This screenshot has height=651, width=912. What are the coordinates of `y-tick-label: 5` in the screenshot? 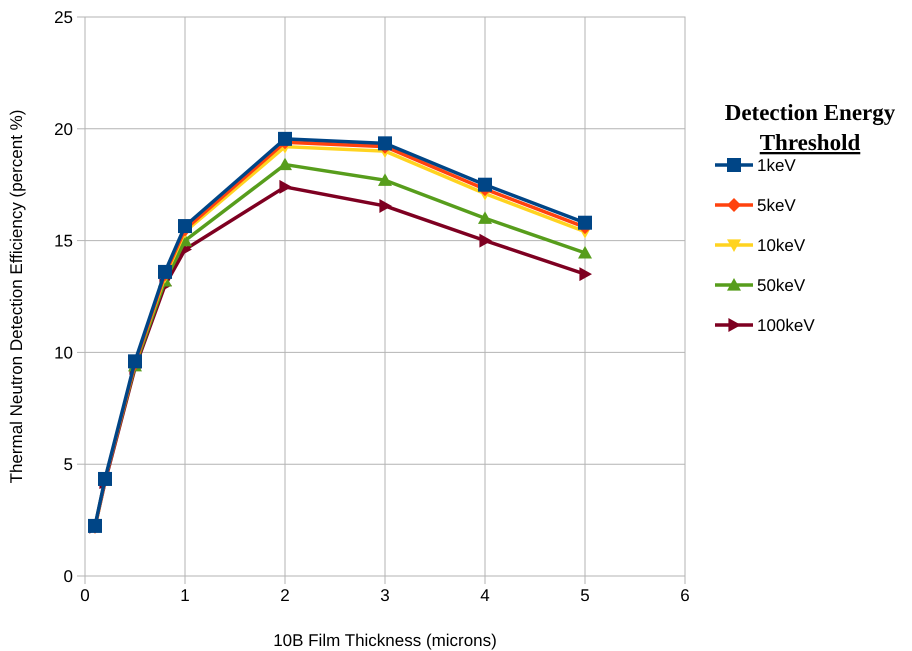 It's located at (68, 464).